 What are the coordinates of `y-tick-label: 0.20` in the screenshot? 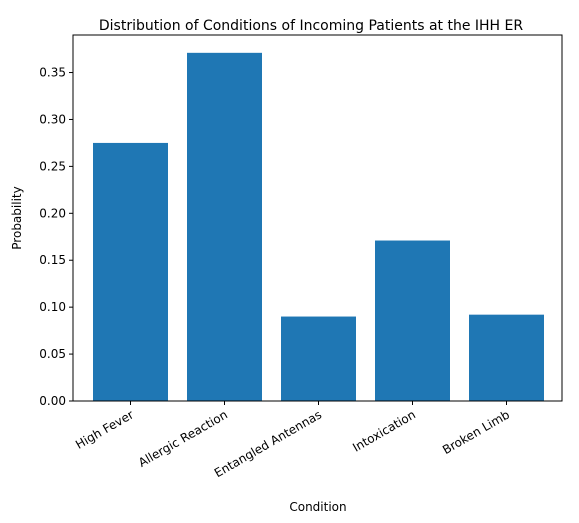 It's located at (52, 213).